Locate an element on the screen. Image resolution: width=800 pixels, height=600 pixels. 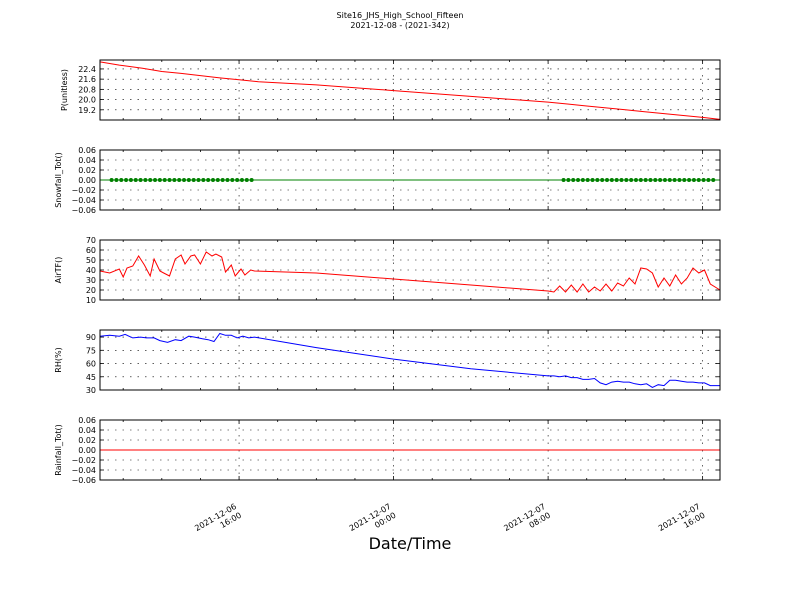
x-axis-label: Date/Time is located at coordinates (410, 543).